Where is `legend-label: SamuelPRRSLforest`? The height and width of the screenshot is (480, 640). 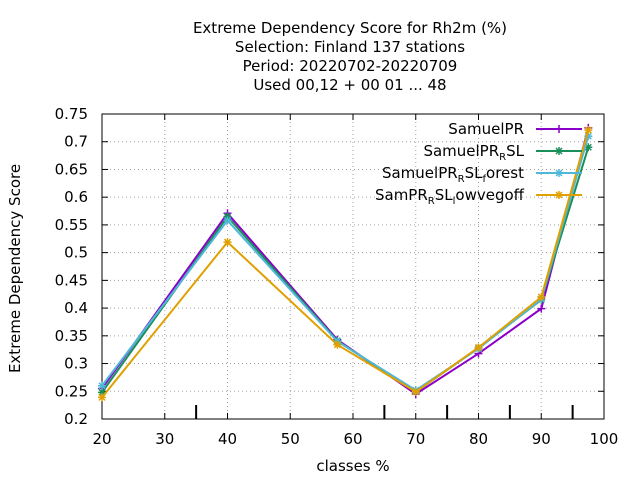 legend-label: SamuelPRRSLforest is located at coordinates (453, 174).